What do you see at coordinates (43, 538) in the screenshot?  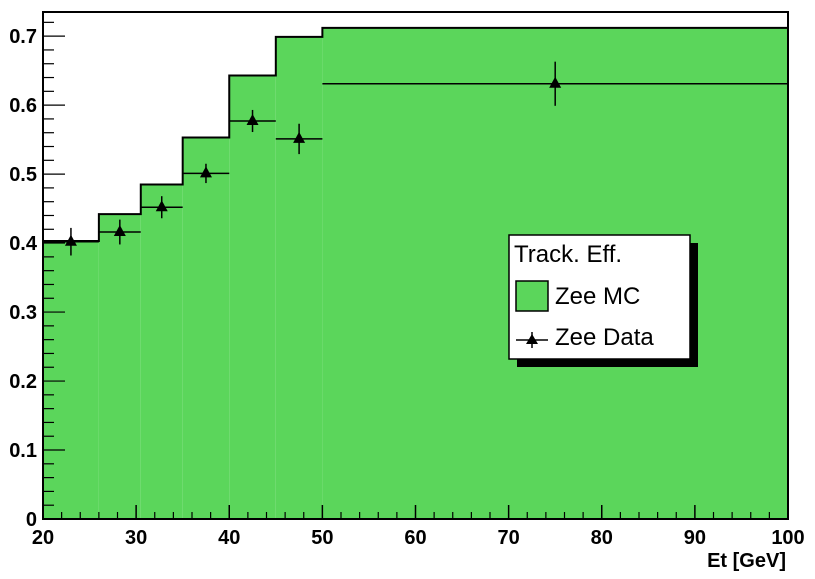 I see `x-tick-label: 20` at bounding box center [43, 538].